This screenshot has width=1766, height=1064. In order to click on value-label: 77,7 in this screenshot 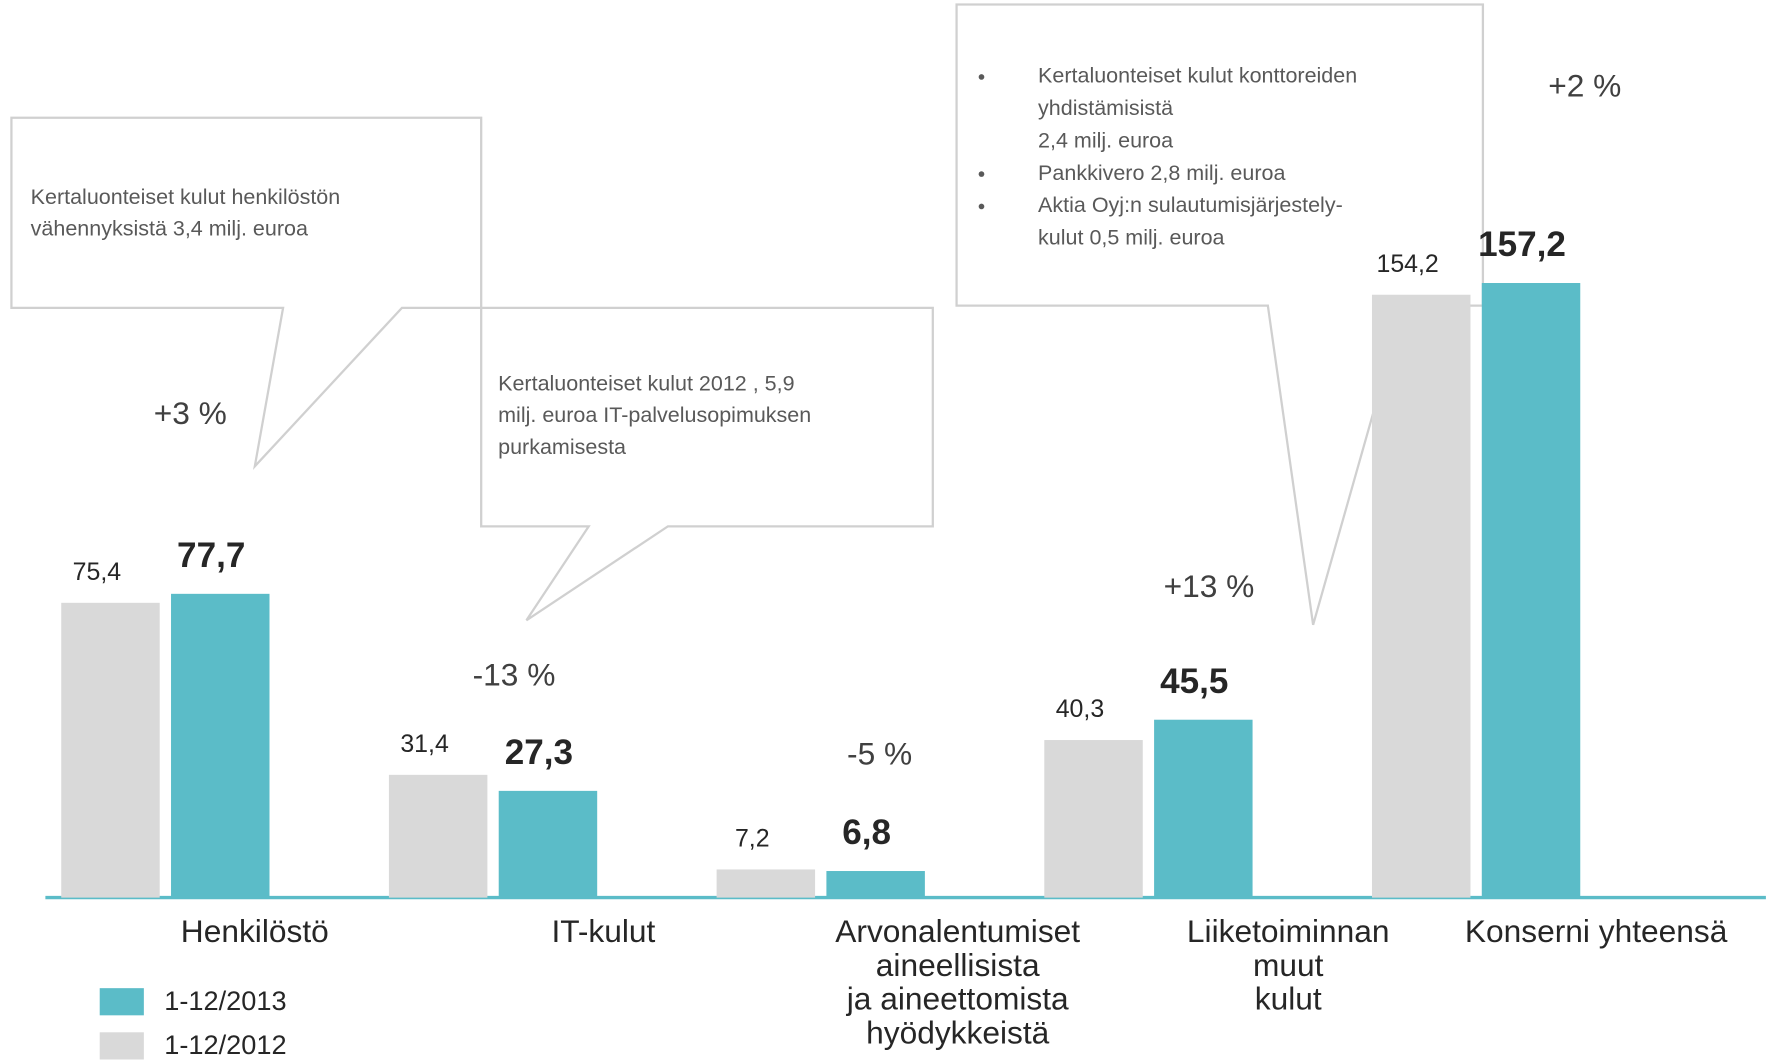, I will do `click(211, 555)`.